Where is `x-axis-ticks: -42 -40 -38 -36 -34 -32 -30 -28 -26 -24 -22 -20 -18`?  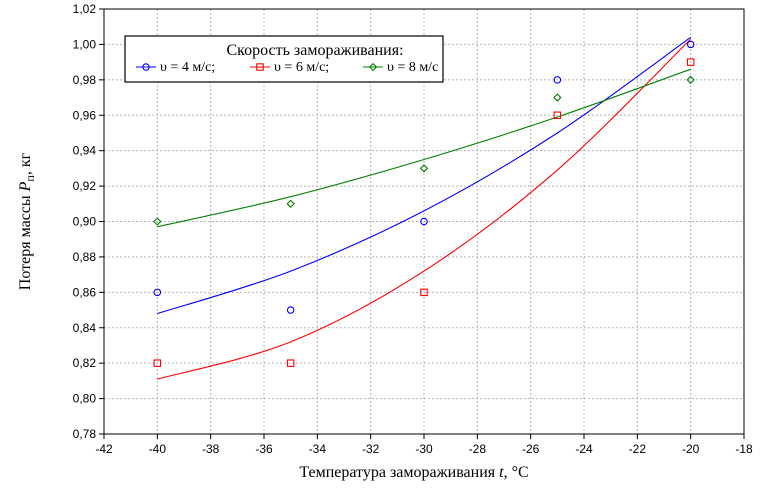
x-axis-ticks: -42 -40 -38 -36 -34 -32 -30 -28 -26 -24 -22 -20 -18 is located at coordinates (424, 445).